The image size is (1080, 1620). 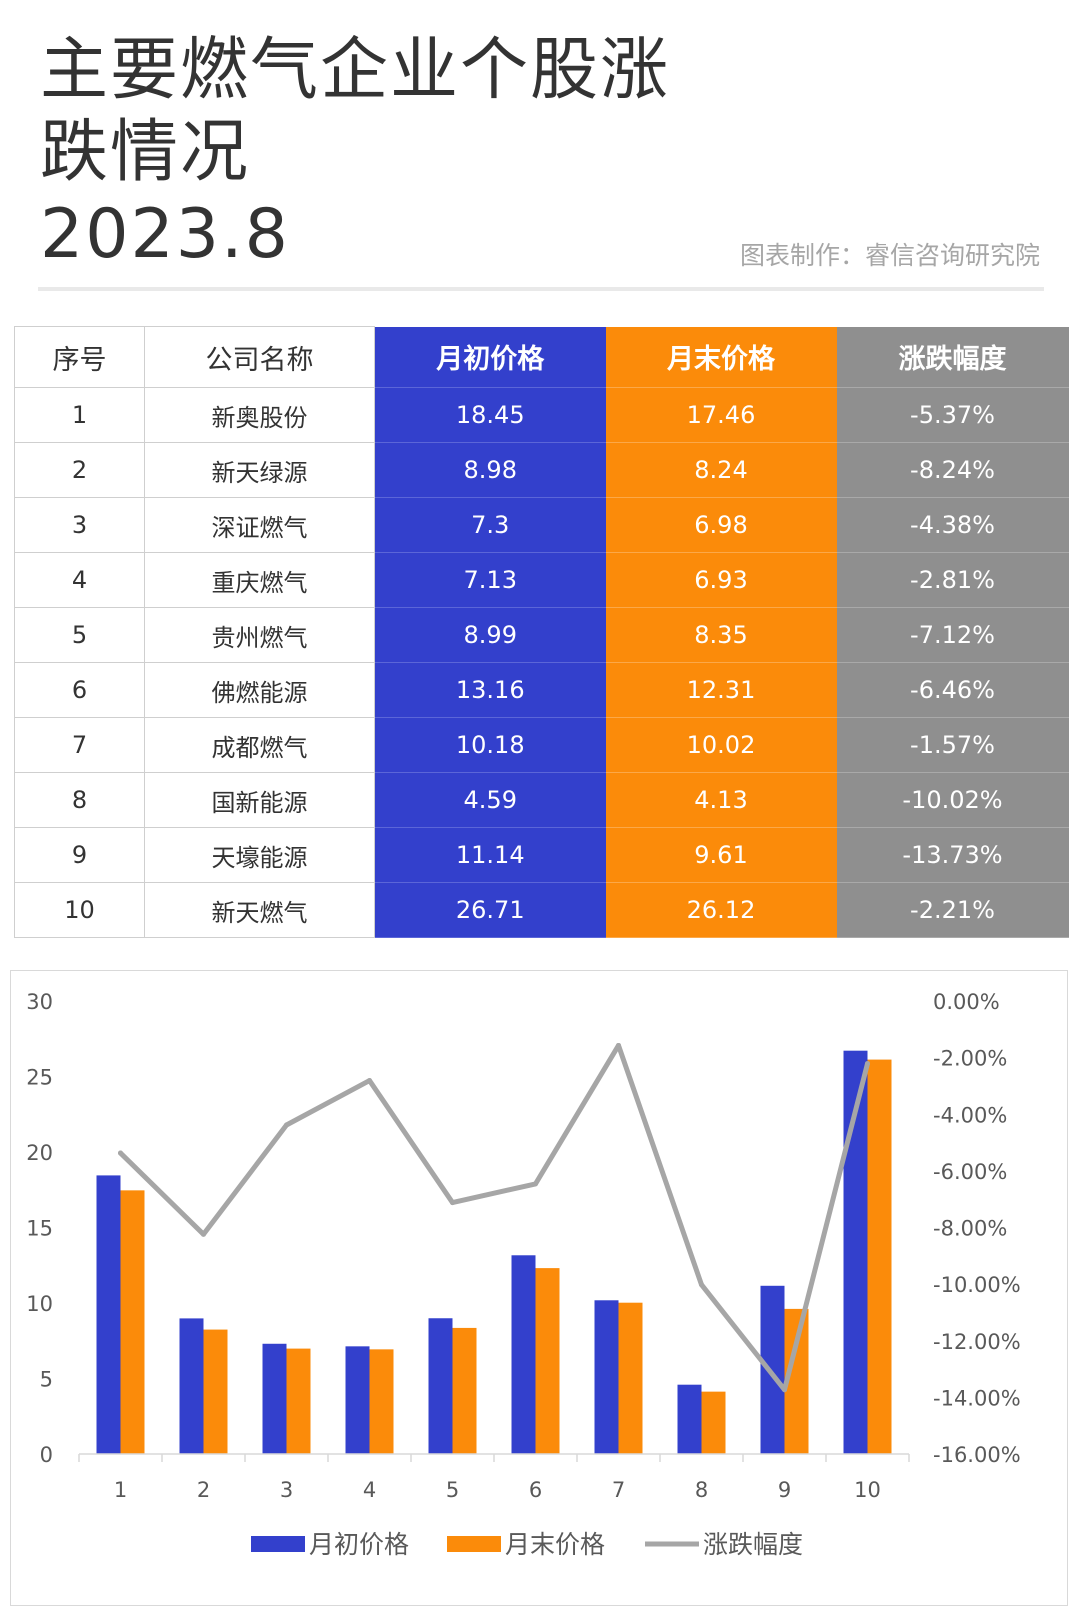 What do you see at coordinates (721, 635) in the screenshot?
I see `row-end-price: 8.35` at bounding box center [721, 635].